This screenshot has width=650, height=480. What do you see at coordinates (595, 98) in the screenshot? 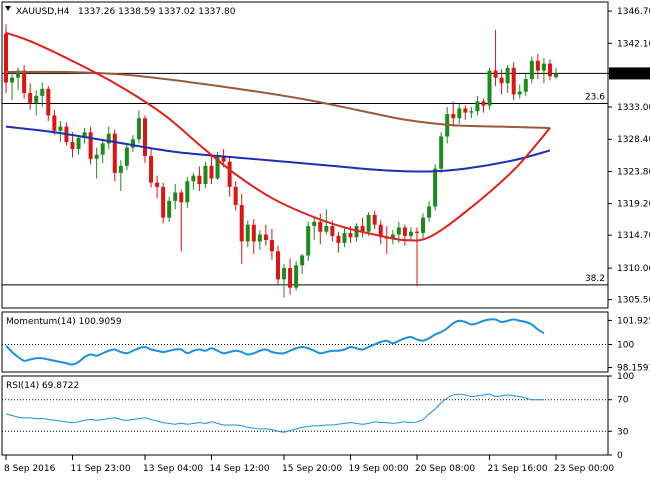
I see `fib-level-label: 23.6` at bounding box center [595, 98].